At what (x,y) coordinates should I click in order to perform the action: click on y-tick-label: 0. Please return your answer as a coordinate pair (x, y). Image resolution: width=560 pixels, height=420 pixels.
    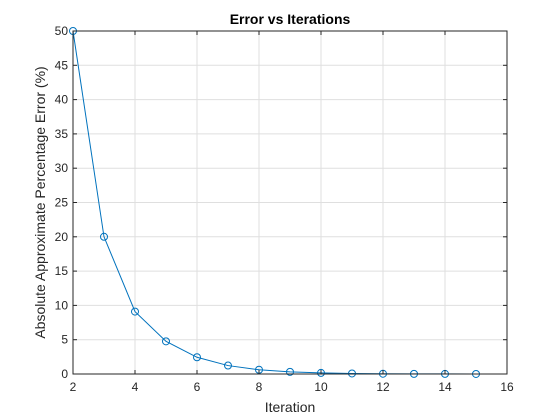
    Looking at the image, I should click on (64, 374).